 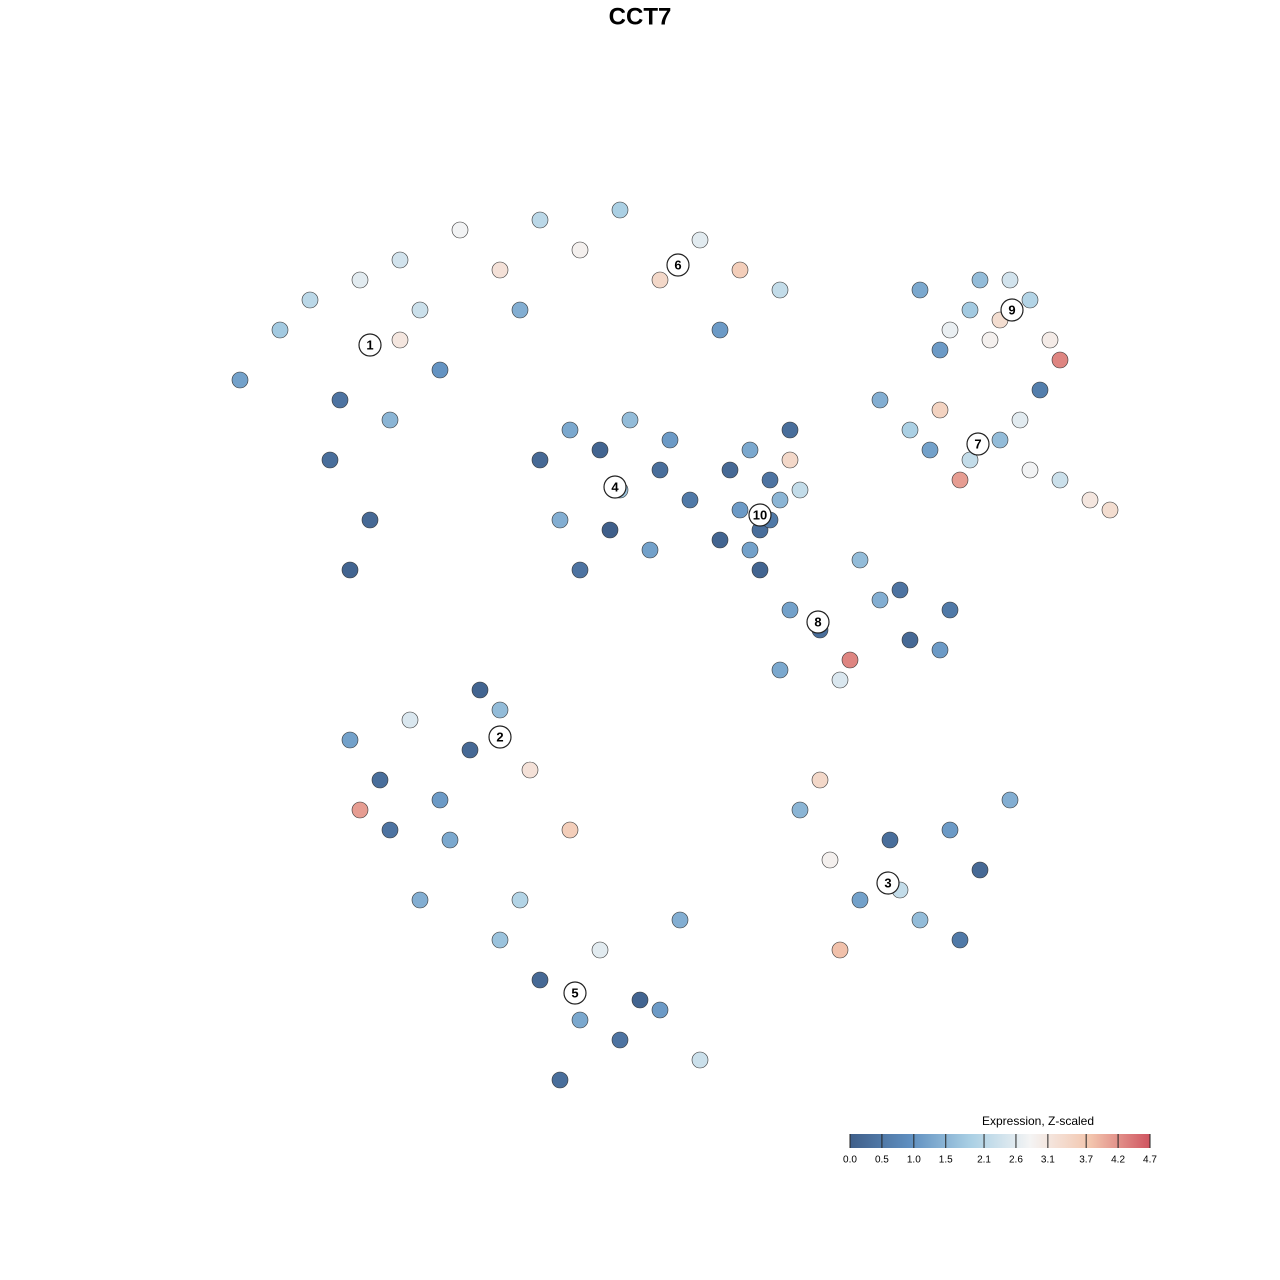 I want to click on cluster-label: 6, so click(x=677, y=264).